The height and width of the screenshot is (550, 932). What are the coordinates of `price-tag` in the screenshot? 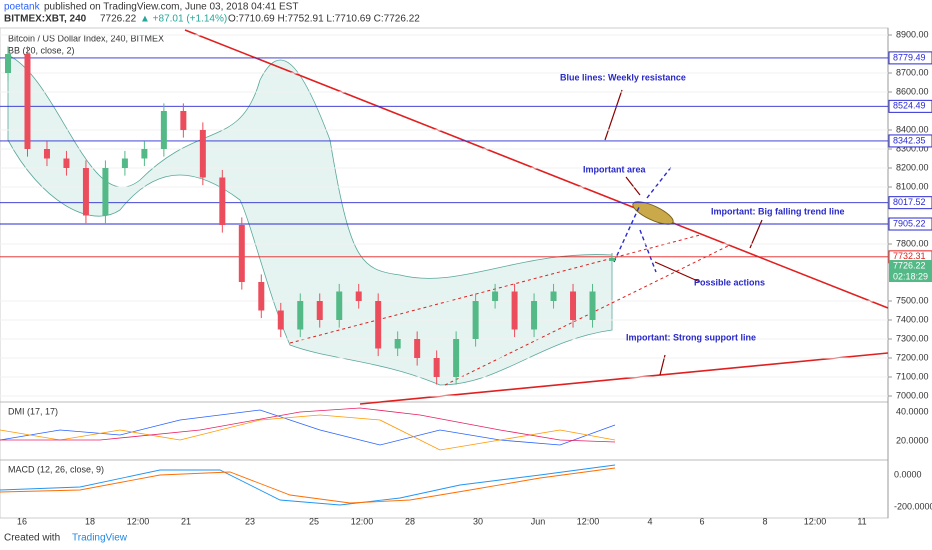 It's located at (910, 271).